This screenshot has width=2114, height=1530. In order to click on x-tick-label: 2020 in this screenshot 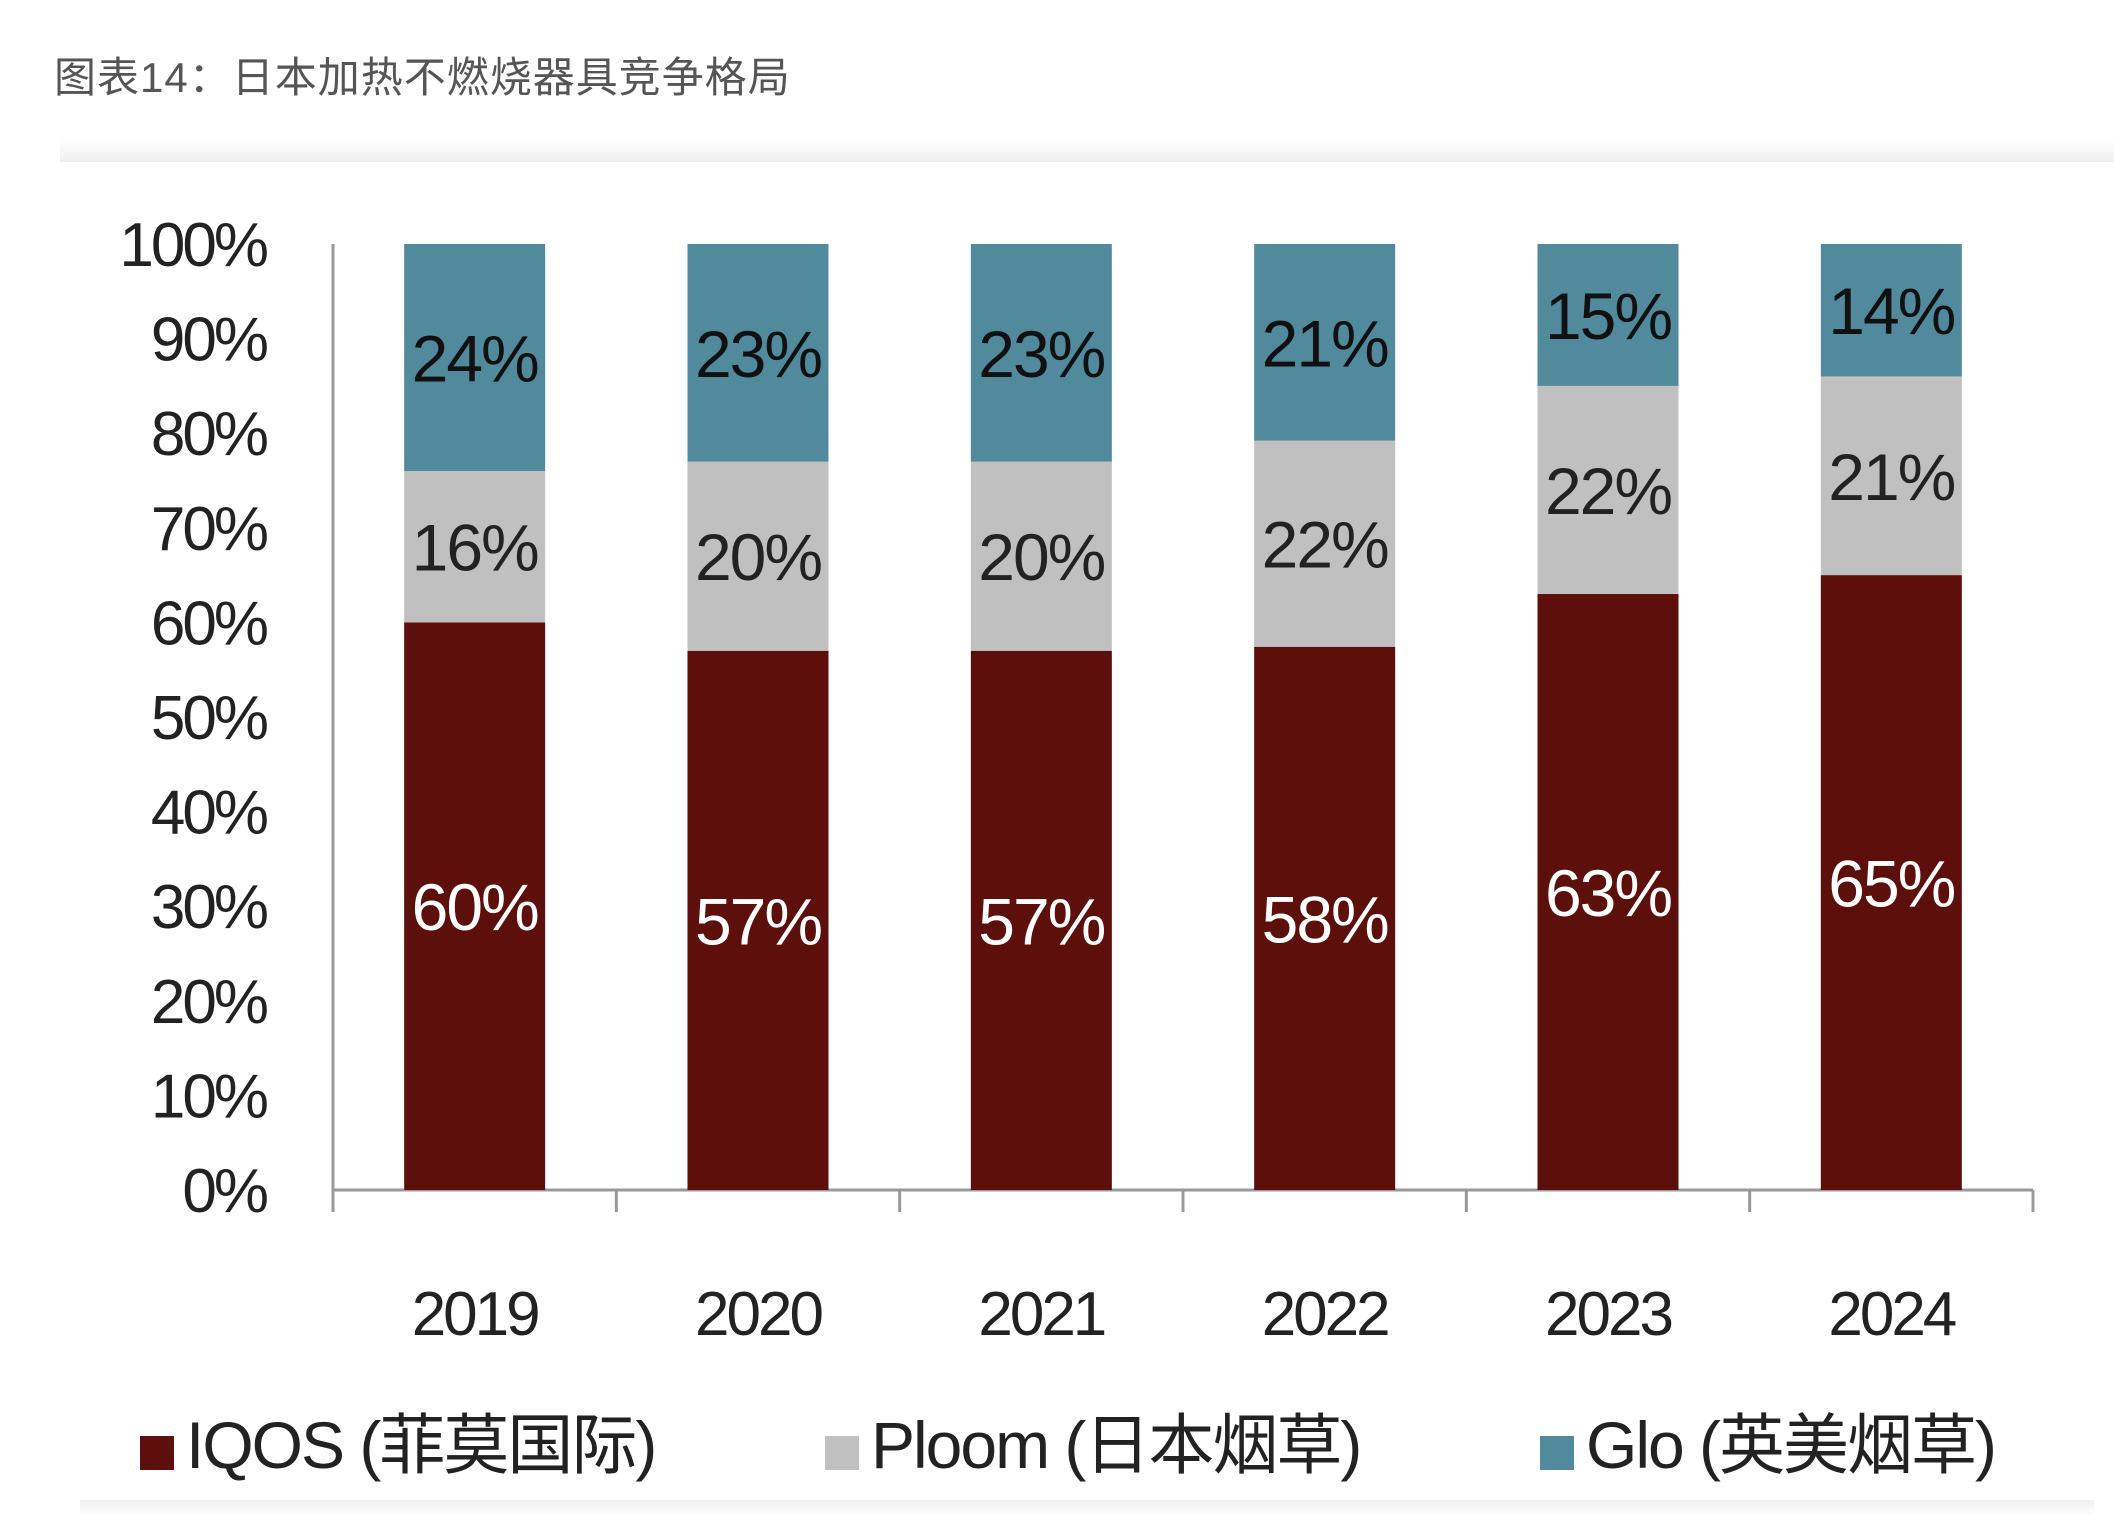, I will do `click(758, 1314)`.